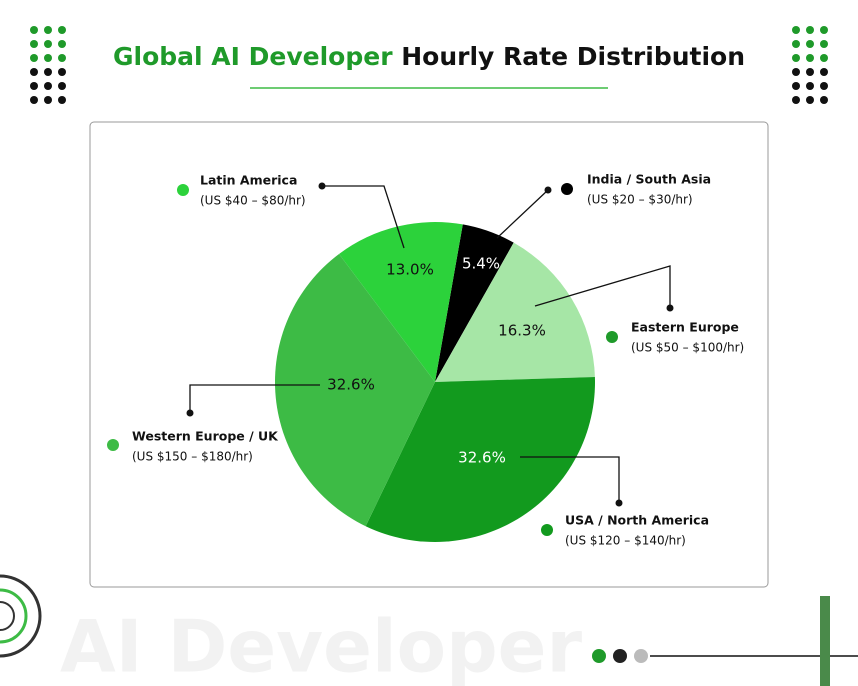 The height and width of the screenshot is (686, 858). What do you see at coordinates (685, 327) in the screenshot?
I see `legend-name: Eastern Europe` at bounding box center [685, 327].